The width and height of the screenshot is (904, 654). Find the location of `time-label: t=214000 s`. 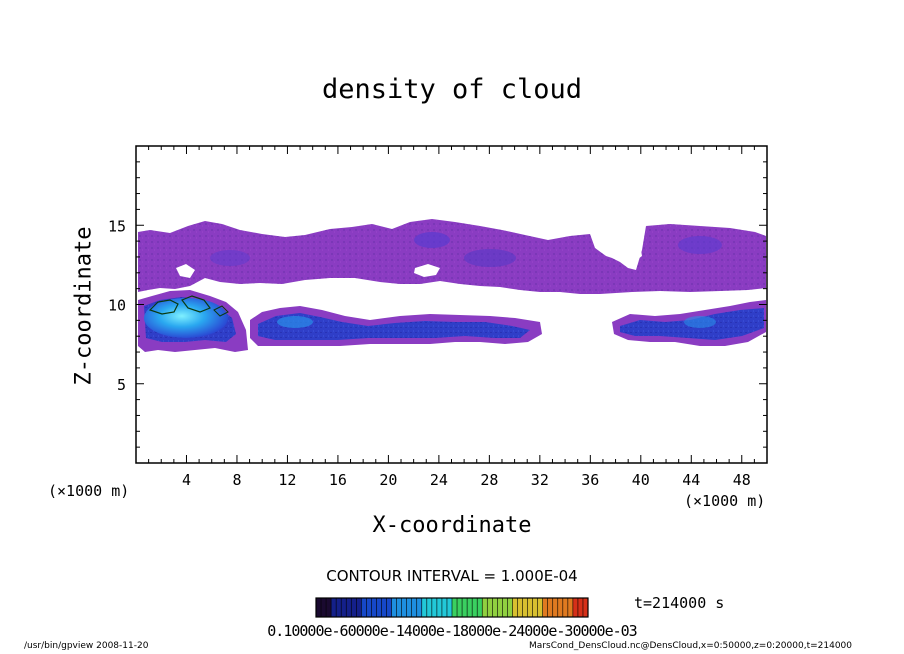

time-label: t=214000 s is located at coordinates (679, 603).